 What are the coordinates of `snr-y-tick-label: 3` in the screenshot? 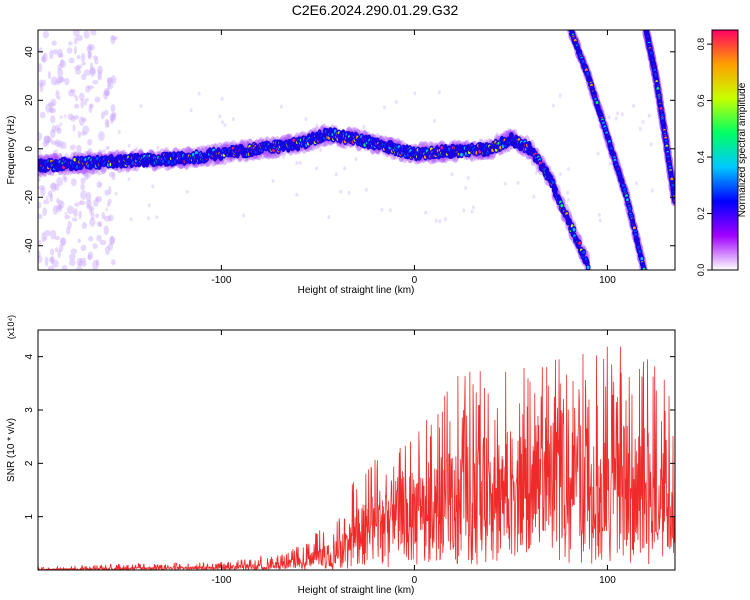 It's located at (29, 410).